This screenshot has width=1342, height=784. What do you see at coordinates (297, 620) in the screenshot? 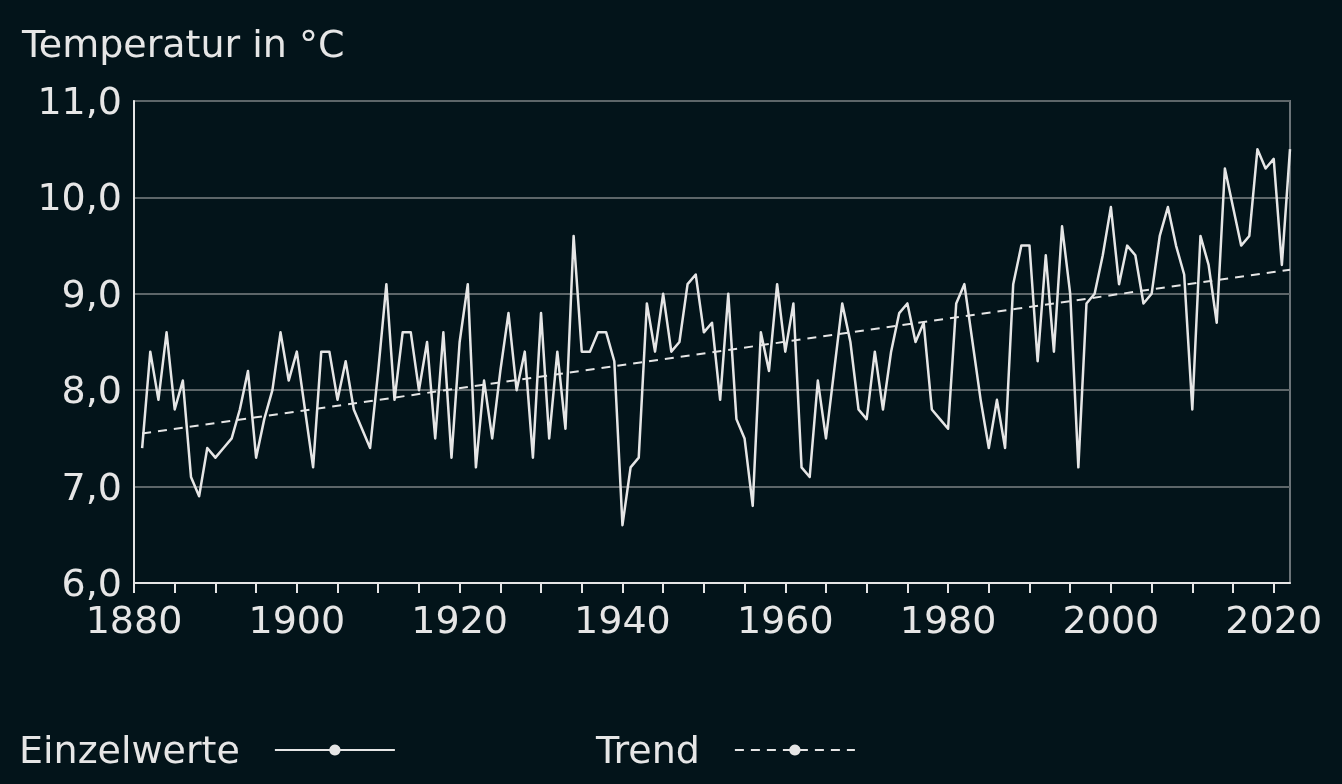
I see `x-tick-label: 1900` at bounding box center [297, 620].